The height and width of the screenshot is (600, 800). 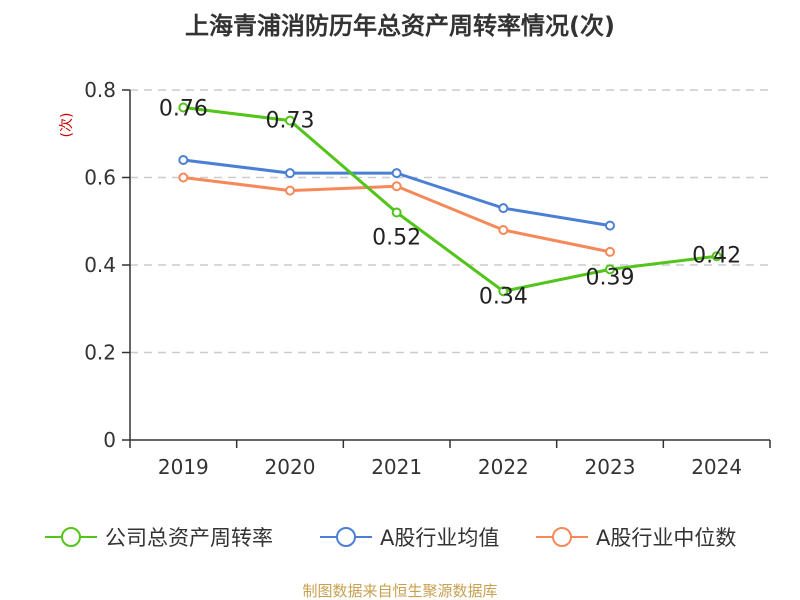 I want to click on x-tick-label: 2024, so click(x=716, y=467).